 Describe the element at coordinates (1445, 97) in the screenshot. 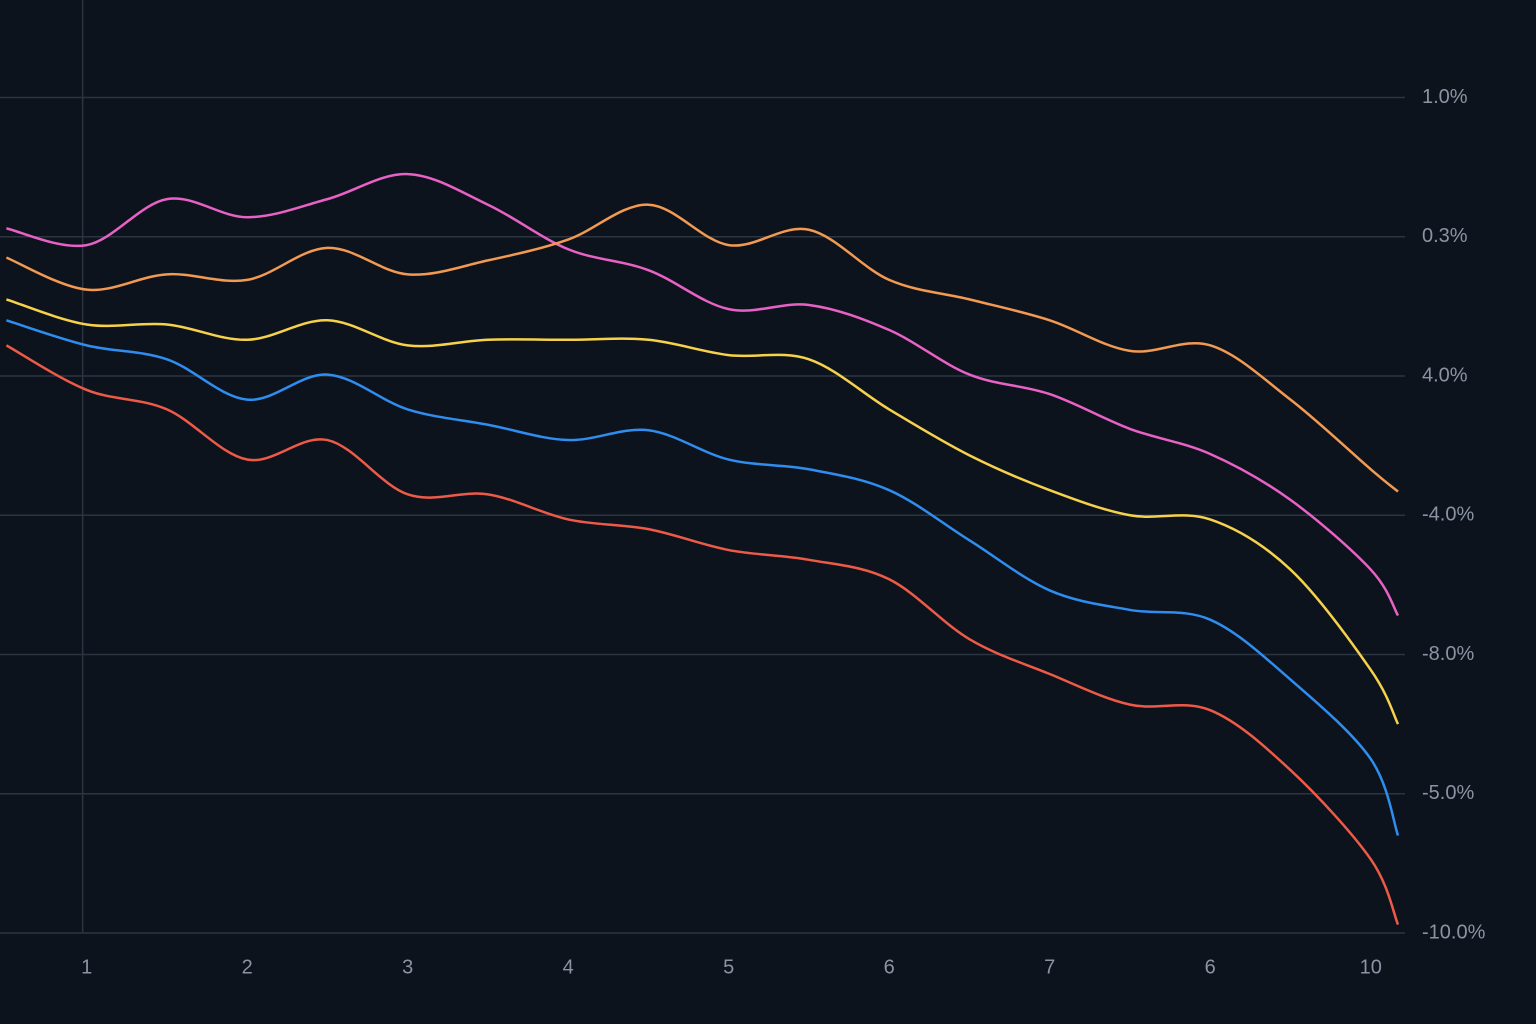

I see `y-tick-label: 1.0%` at that location.